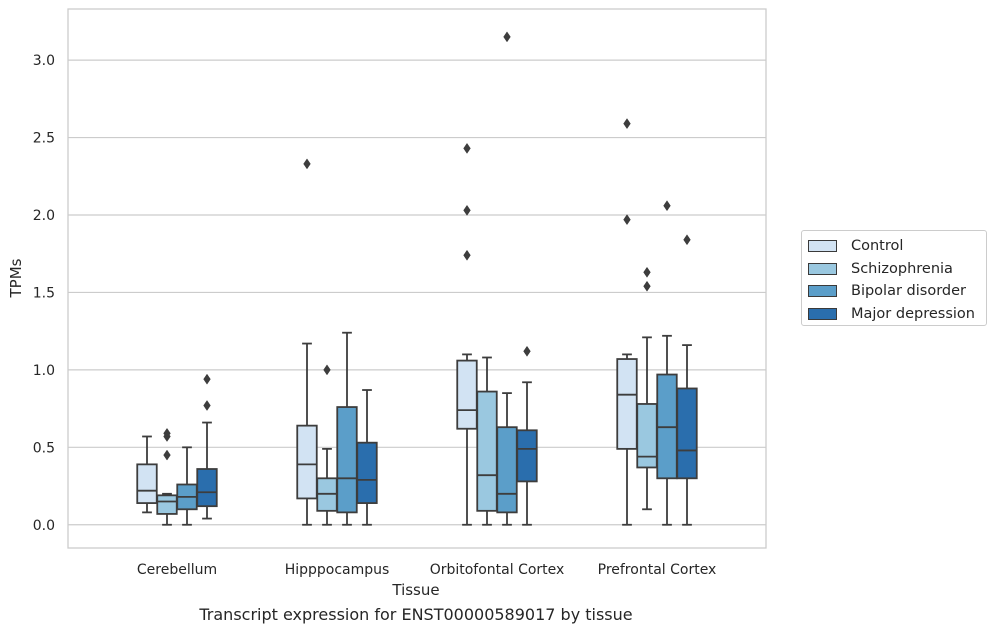 Image resolution: width=997 pixels, height=634 pixels. I want to click on y-tick-labels: 0.0 0.5 1.0 1.5 2.0 2.5 3.0, so click(44, 293).